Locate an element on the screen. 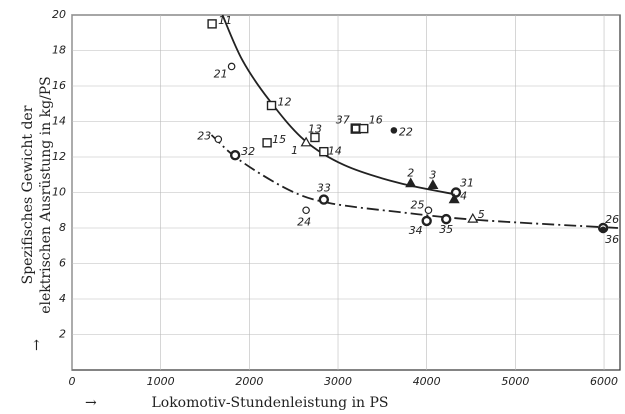 This screenshot has width=625, height=414. point-label: 4 is located at coordinates (463, 196).